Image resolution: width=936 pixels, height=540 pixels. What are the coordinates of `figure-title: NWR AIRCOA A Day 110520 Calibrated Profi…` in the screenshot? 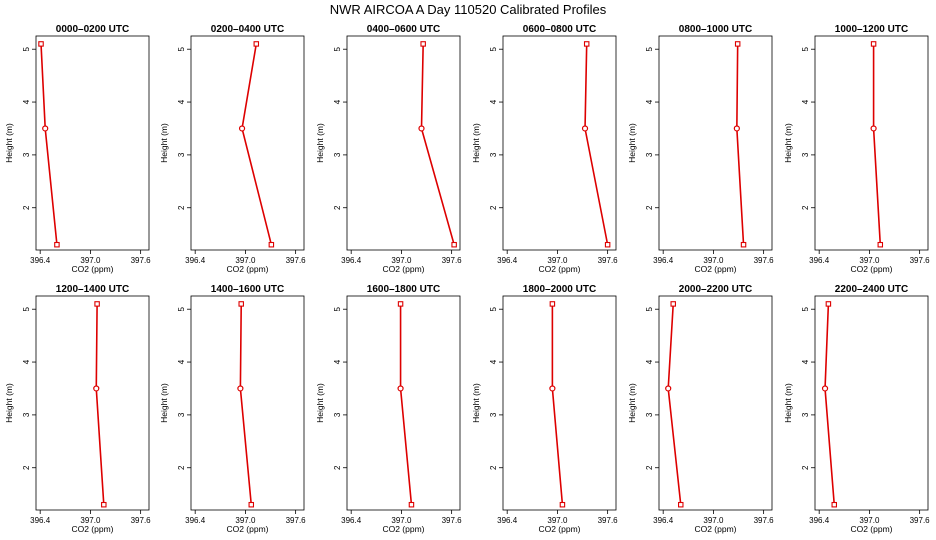 It's located at (468, 9).